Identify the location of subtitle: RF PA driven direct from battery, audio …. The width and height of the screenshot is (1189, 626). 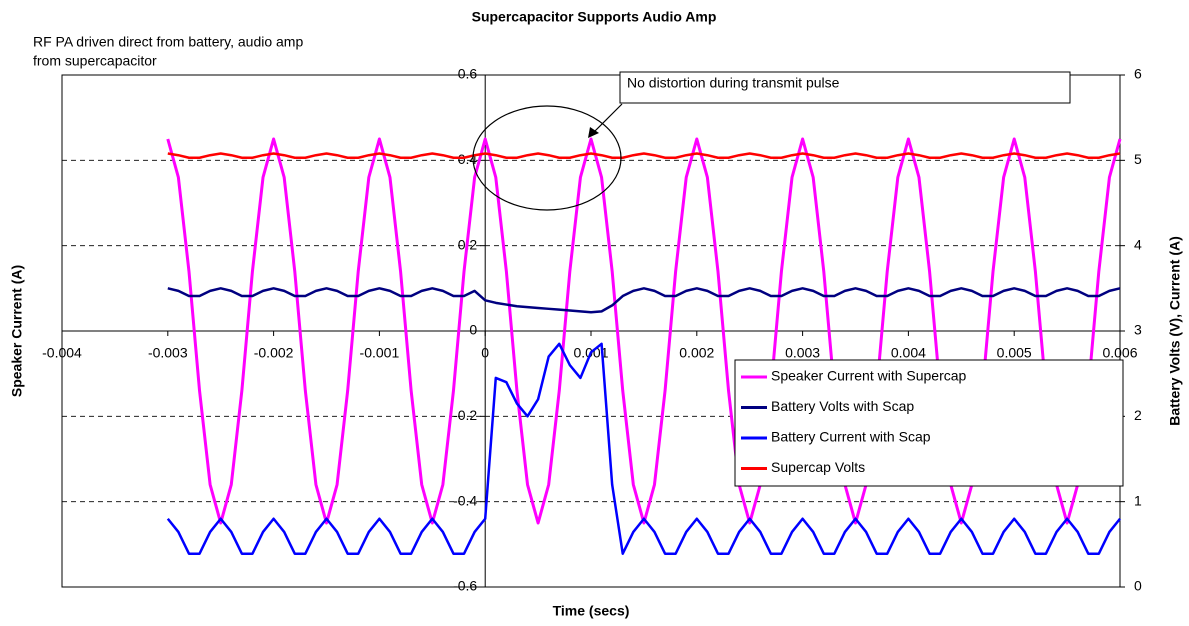
(168, 42).